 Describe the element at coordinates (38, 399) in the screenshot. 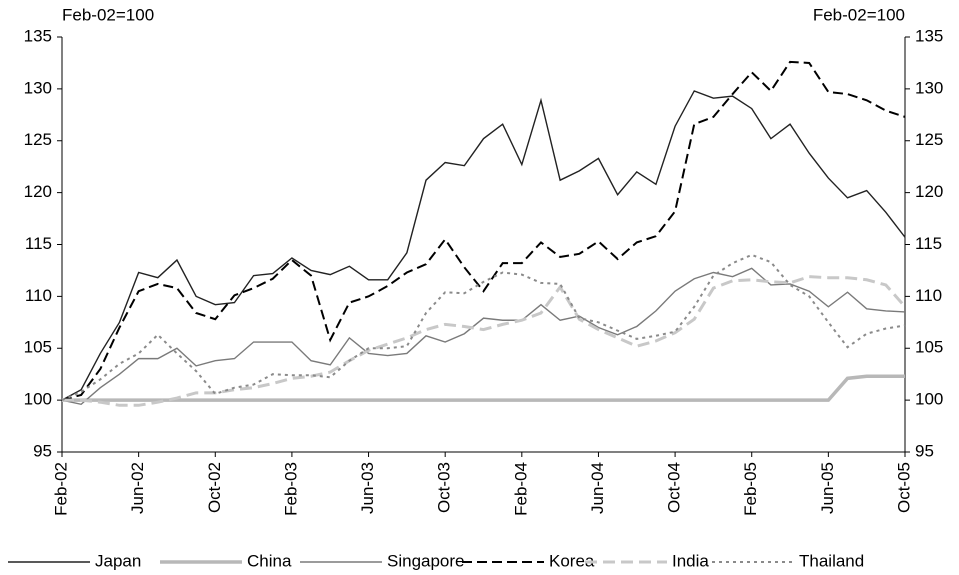

I see `y-tick-label: 100` at that location.